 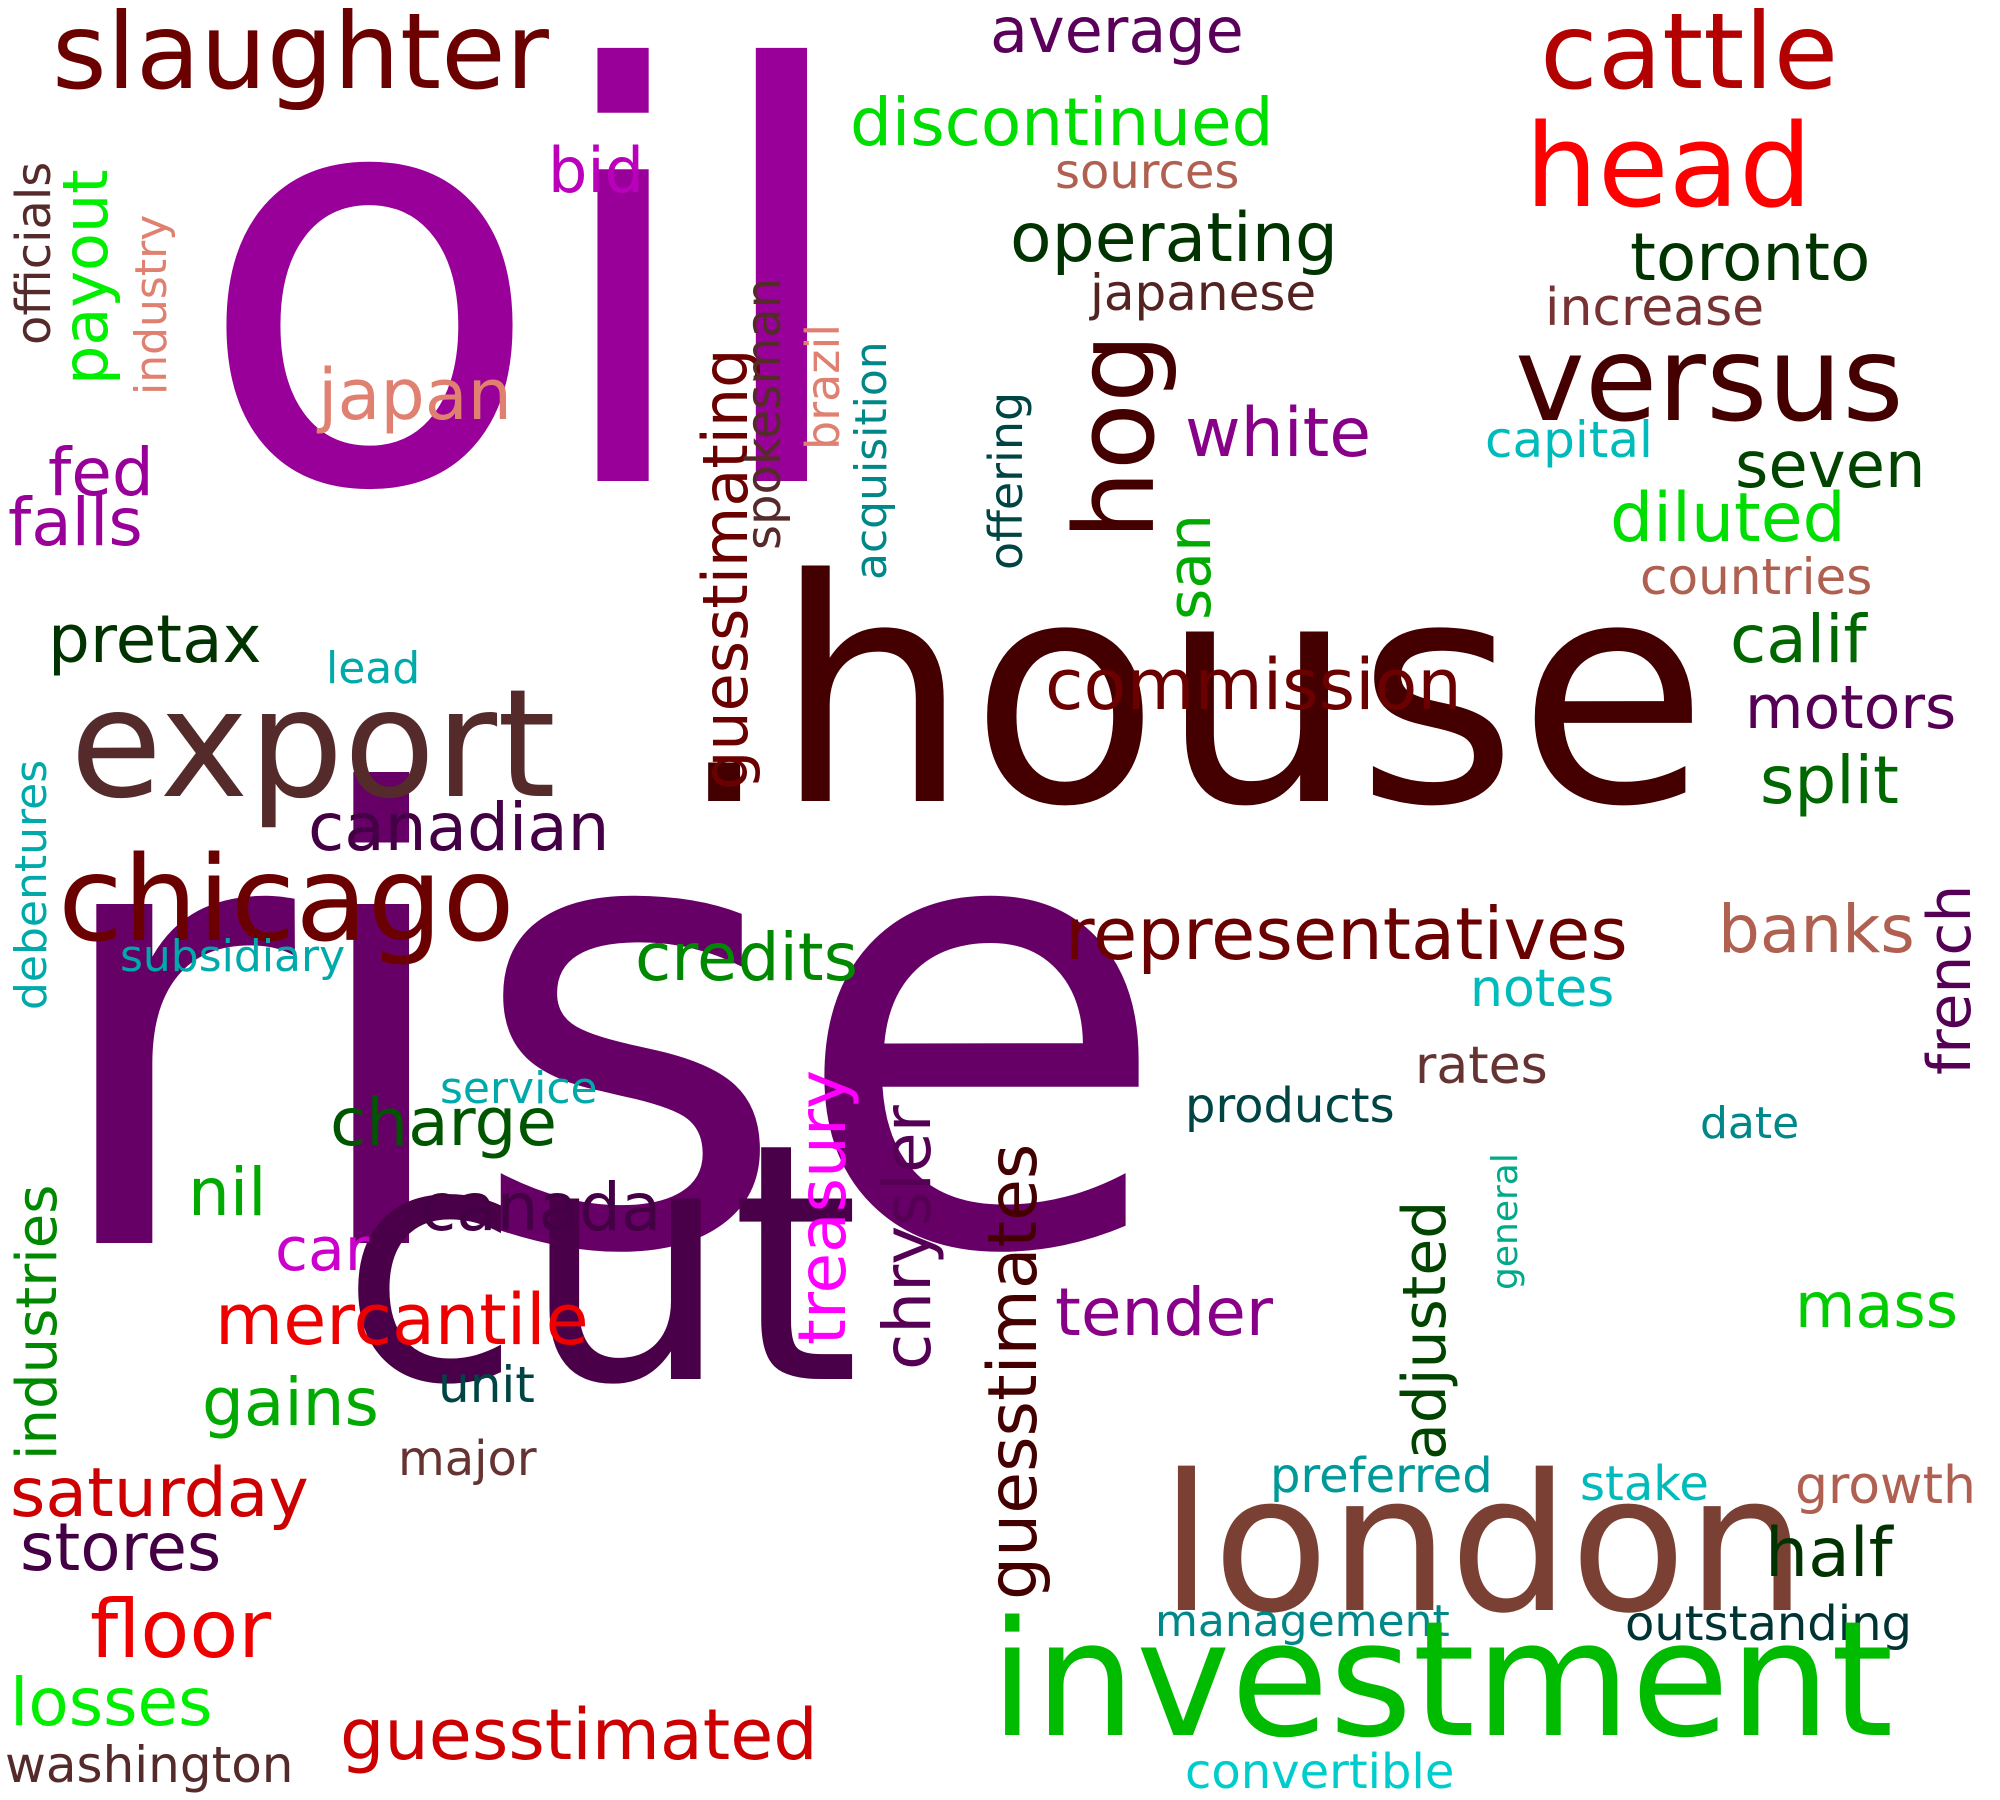 I want to click on word-banks: banks, so click(x=1816, y=929).